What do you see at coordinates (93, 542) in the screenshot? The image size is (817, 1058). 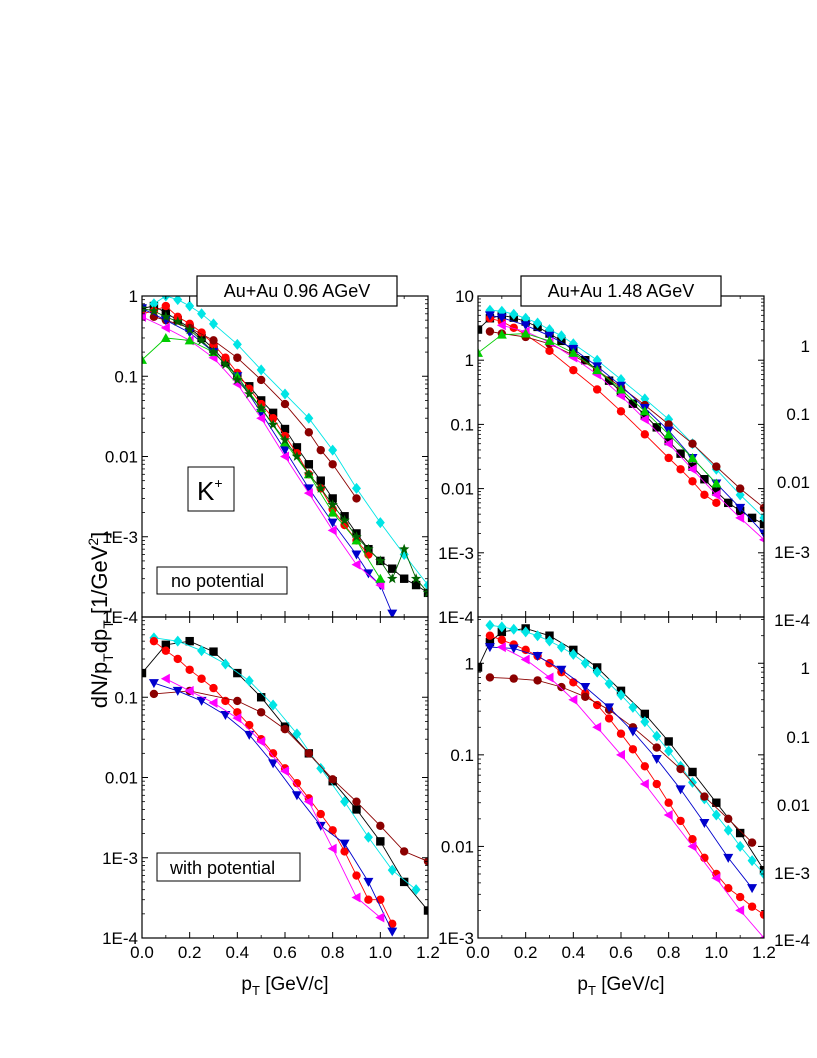 I see `y-label-sup: 2` at bounding box center [93, 542].